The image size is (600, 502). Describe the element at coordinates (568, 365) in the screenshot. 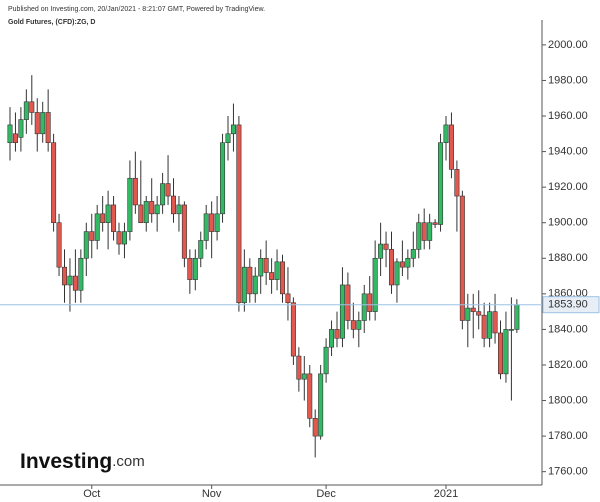

I see `y-tick-label: 1820.00` at that location.